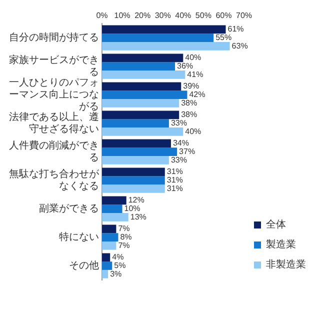 Image resolution: width=320 pixels, height=320 pixels. Describe the element at coordinates (138, 217) in the screenshot. I see `data-label: 13%` at that location.